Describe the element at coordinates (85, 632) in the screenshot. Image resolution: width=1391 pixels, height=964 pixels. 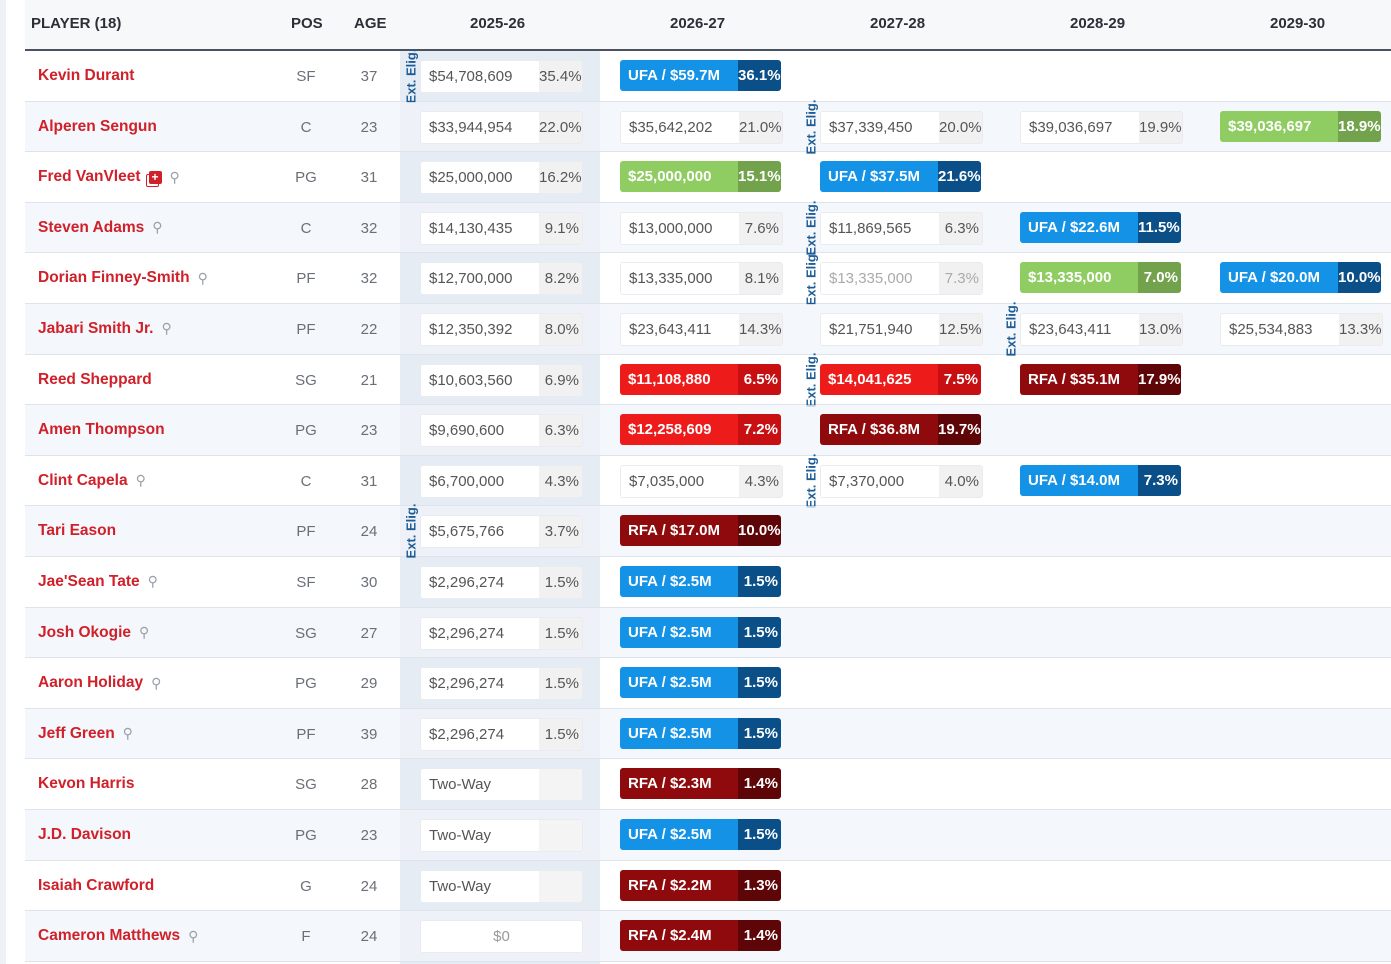
I see `player-name-link: Josh Okogie` at that location.